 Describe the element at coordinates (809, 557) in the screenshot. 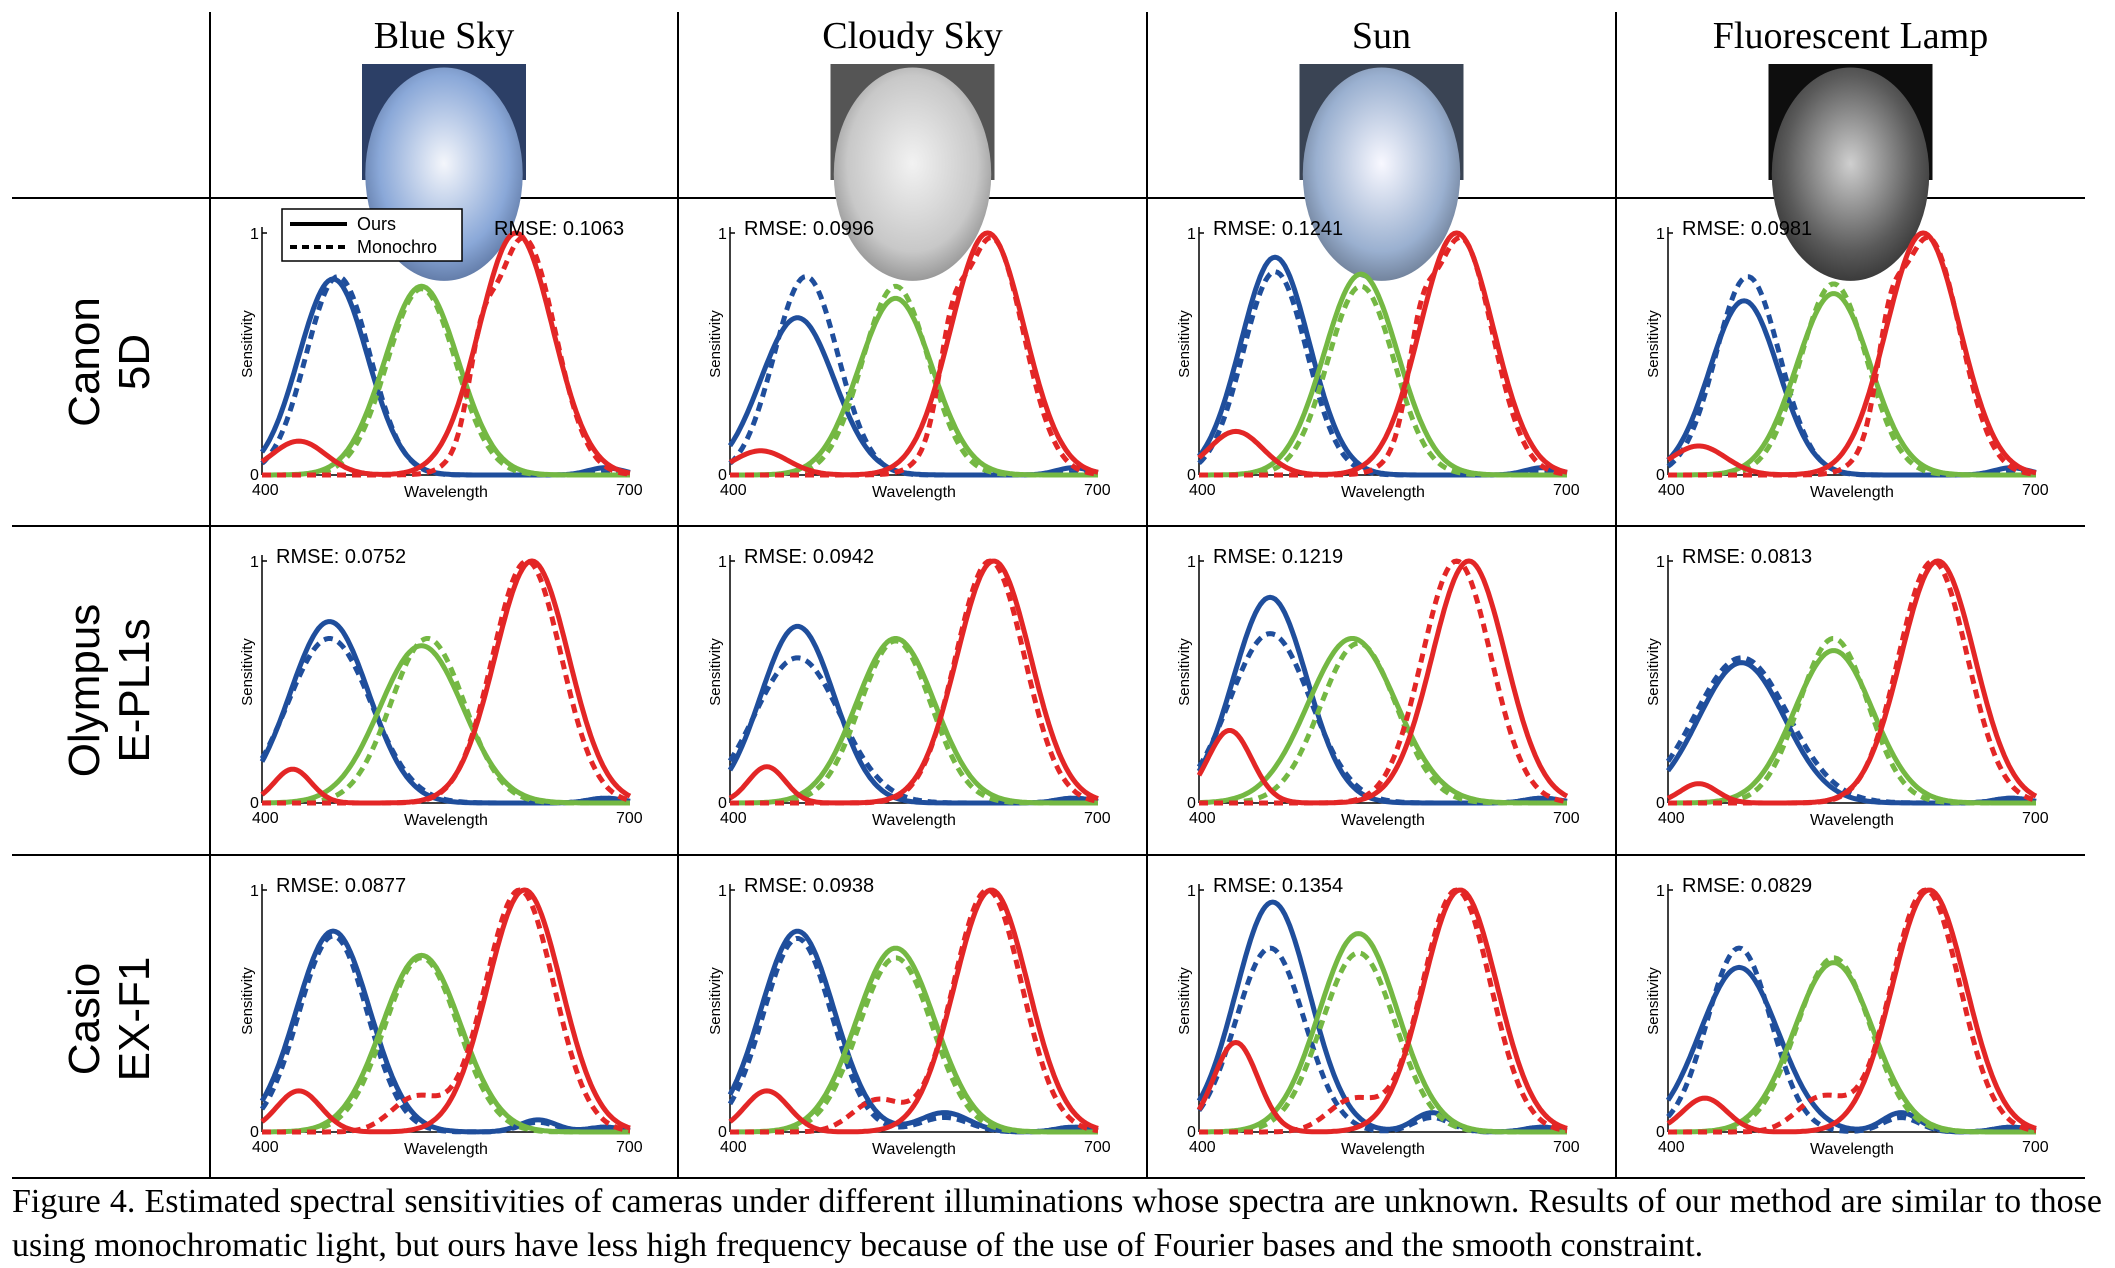

I see `rmse-label: RMSE: 0.0942` at that location.